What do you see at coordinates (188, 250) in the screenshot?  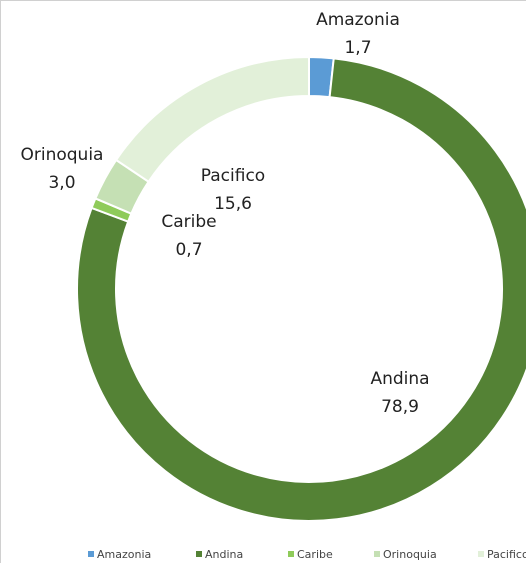 I see `data-label: 0,7` at bounding box center [188, 250].